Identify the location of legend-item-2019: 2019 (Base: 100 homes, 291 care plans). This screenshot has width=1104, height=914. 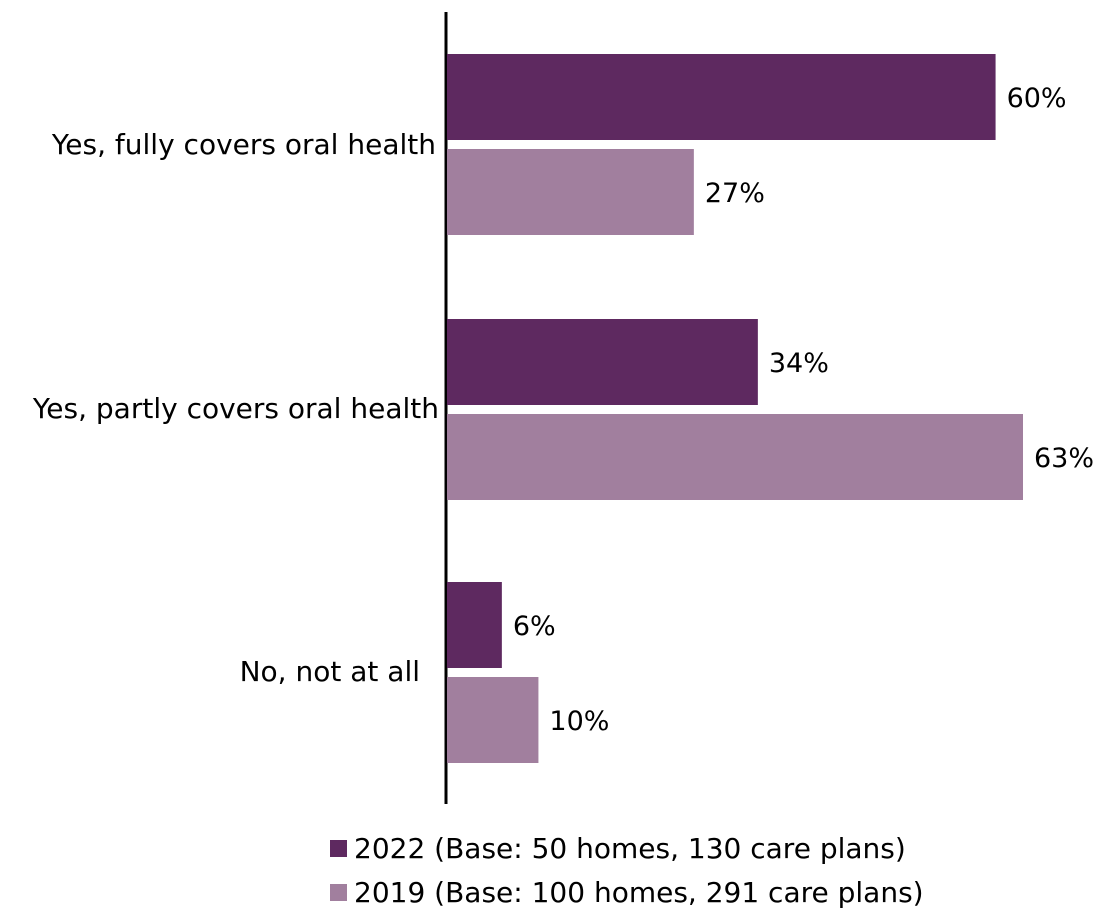
(627, 892).